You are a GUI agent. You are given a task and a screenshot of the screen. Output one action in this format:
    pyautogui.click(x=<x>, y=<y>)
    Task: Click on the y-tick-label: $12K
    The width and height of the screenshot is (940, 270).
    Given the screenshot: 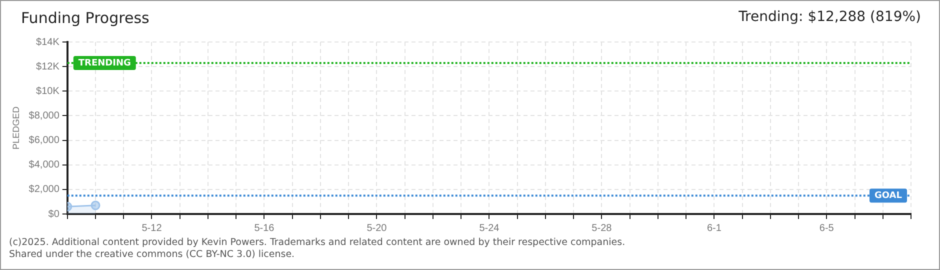 What is the action you would take?
    pyautogui.click(x=48, y=66)
    